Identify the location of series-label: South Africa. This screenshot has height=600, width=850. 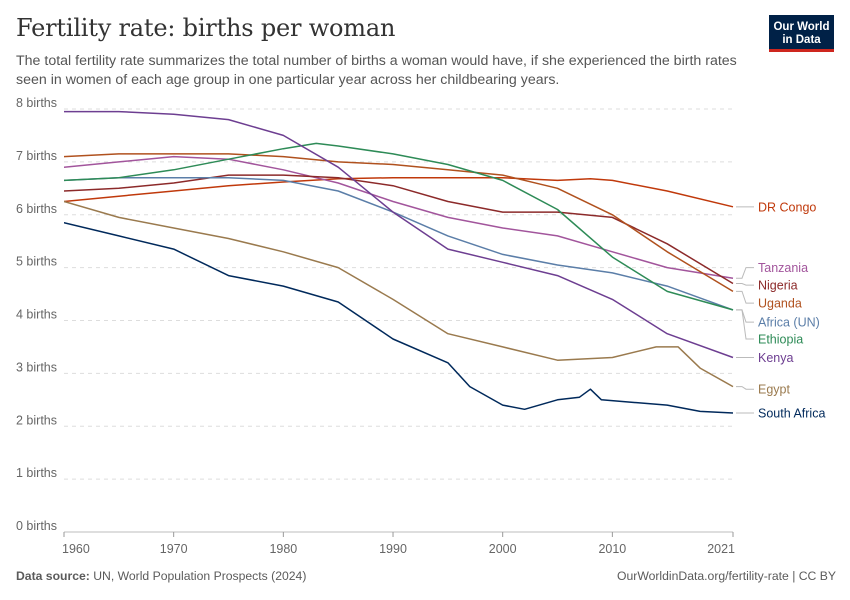
(791, 414).